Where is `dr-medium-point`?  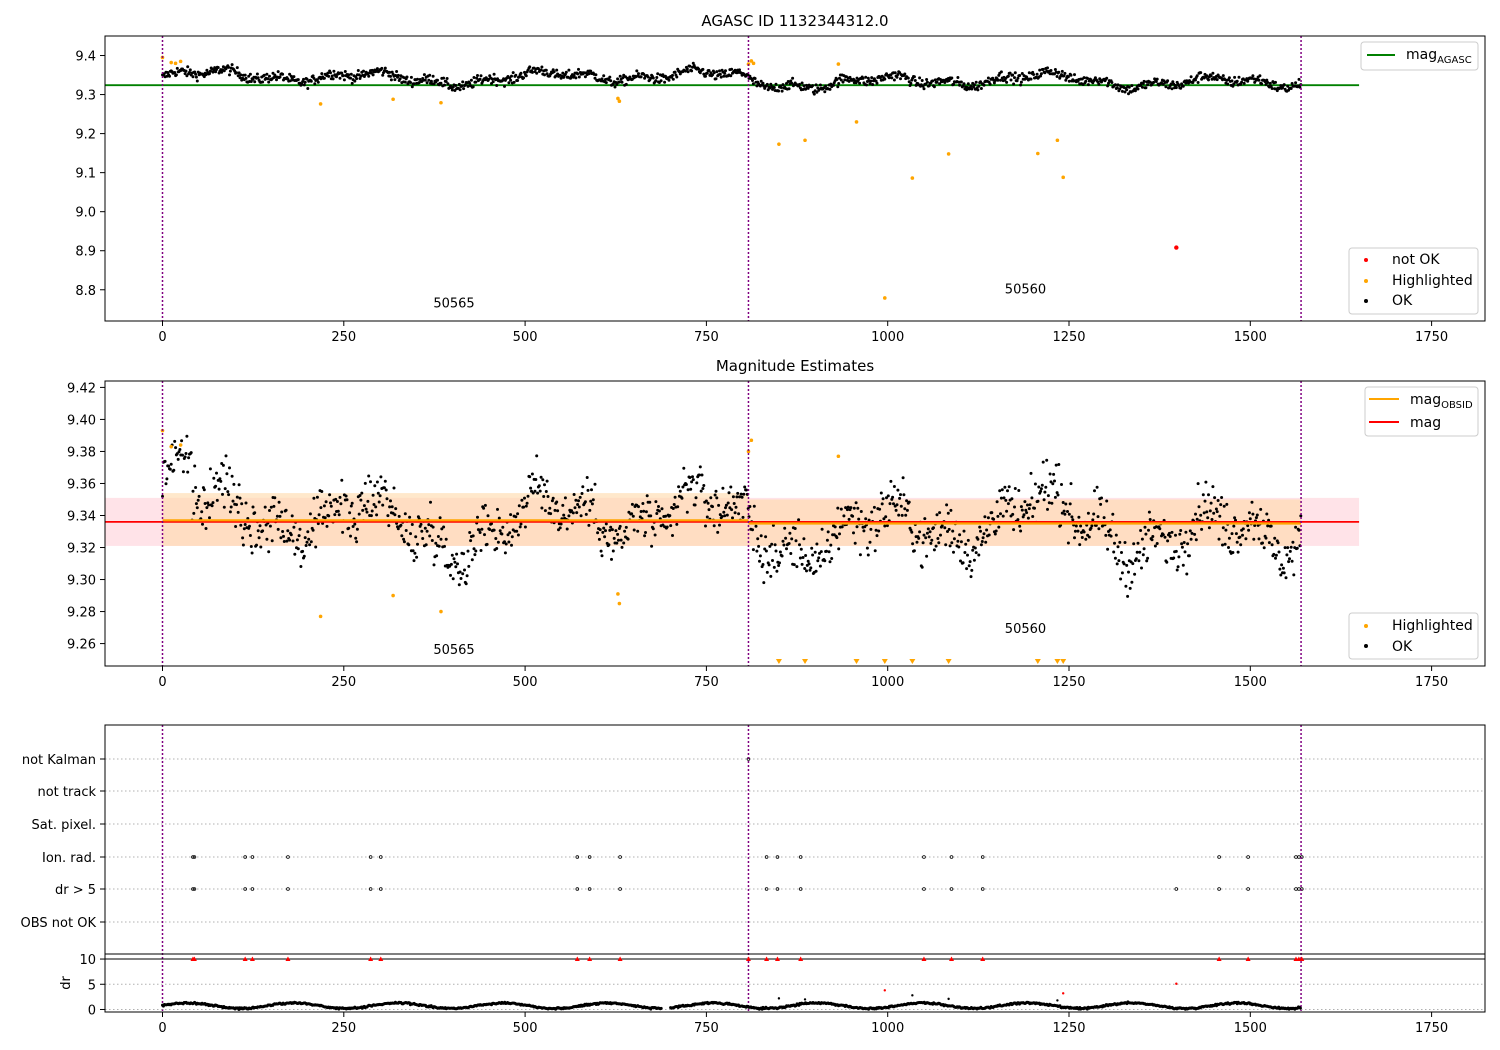
dr-medium-point is located at coordinates (884, 990).